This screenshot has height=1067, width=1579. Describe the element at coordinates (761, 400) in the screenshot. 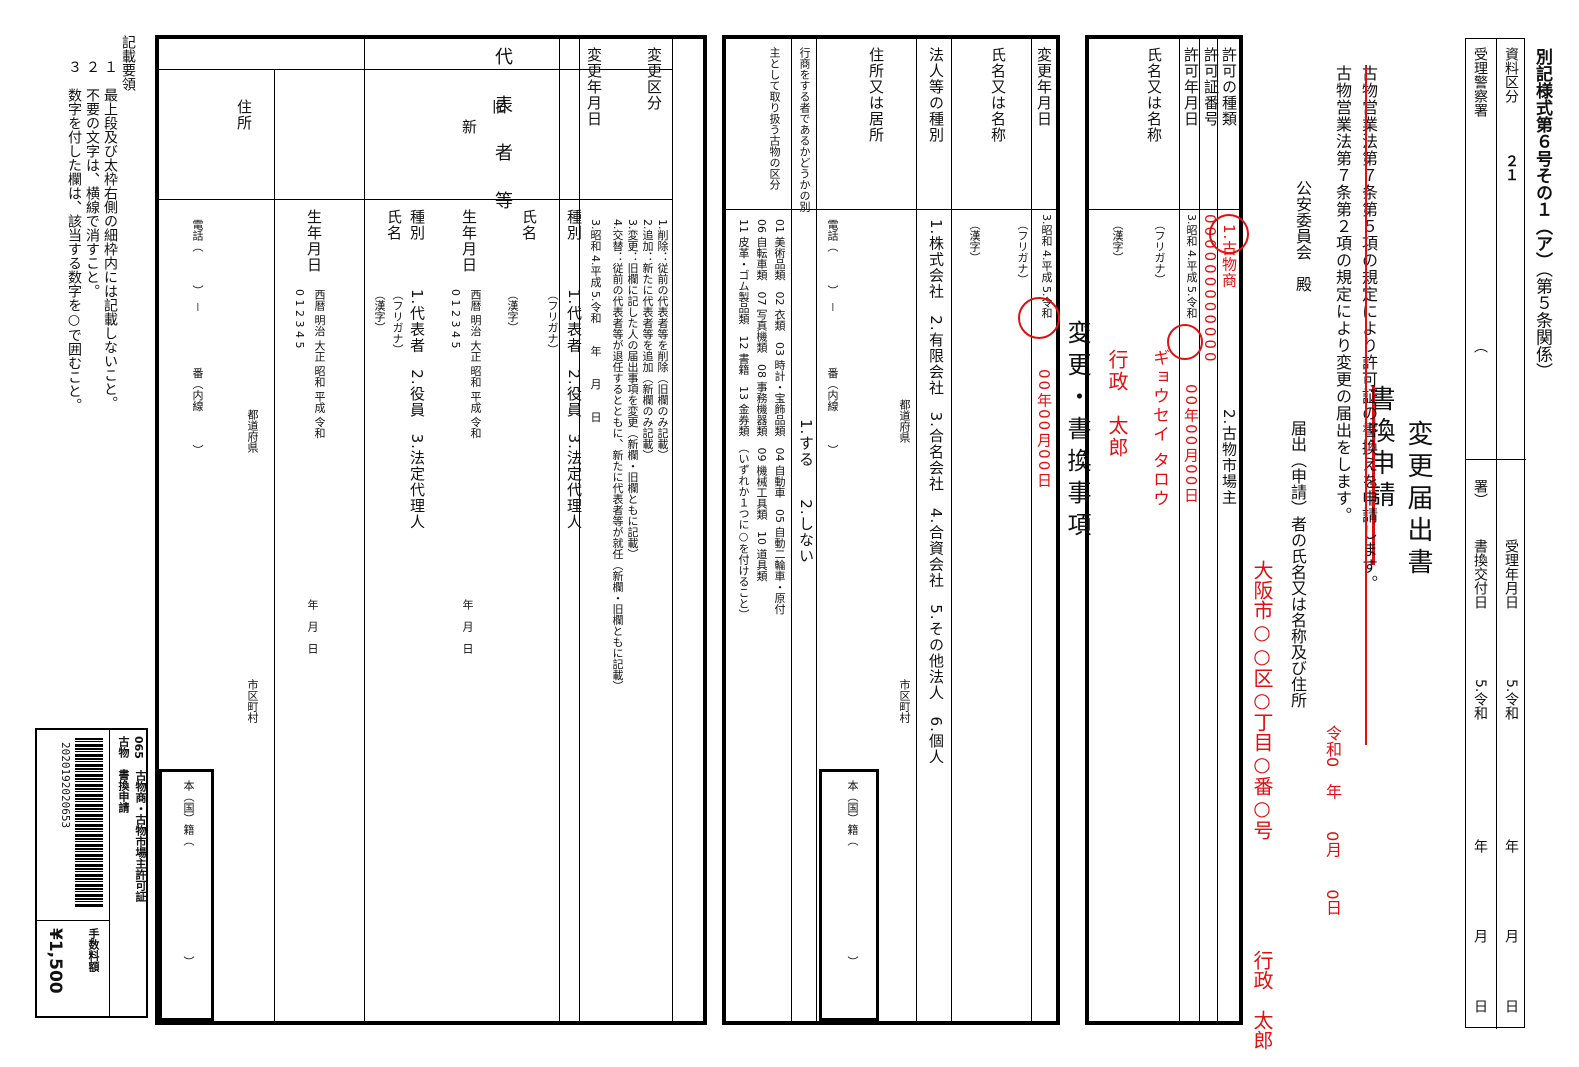

I see `change-kubun-row2: 06 自転車類 07 写真機類 08 事務機器類 09 機械工具類 10 道具類` at that location.